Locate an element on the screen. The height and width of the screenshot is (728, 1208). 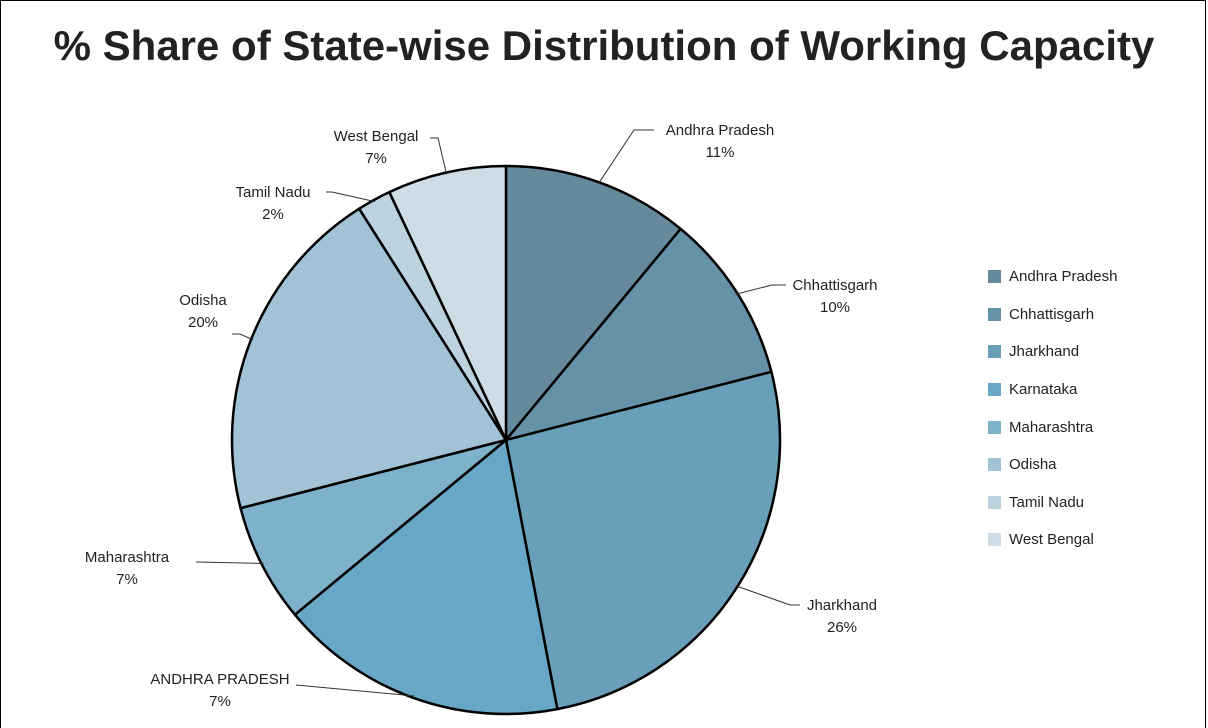
slice-label-percent: 20% is located at coordinates (203, 322).